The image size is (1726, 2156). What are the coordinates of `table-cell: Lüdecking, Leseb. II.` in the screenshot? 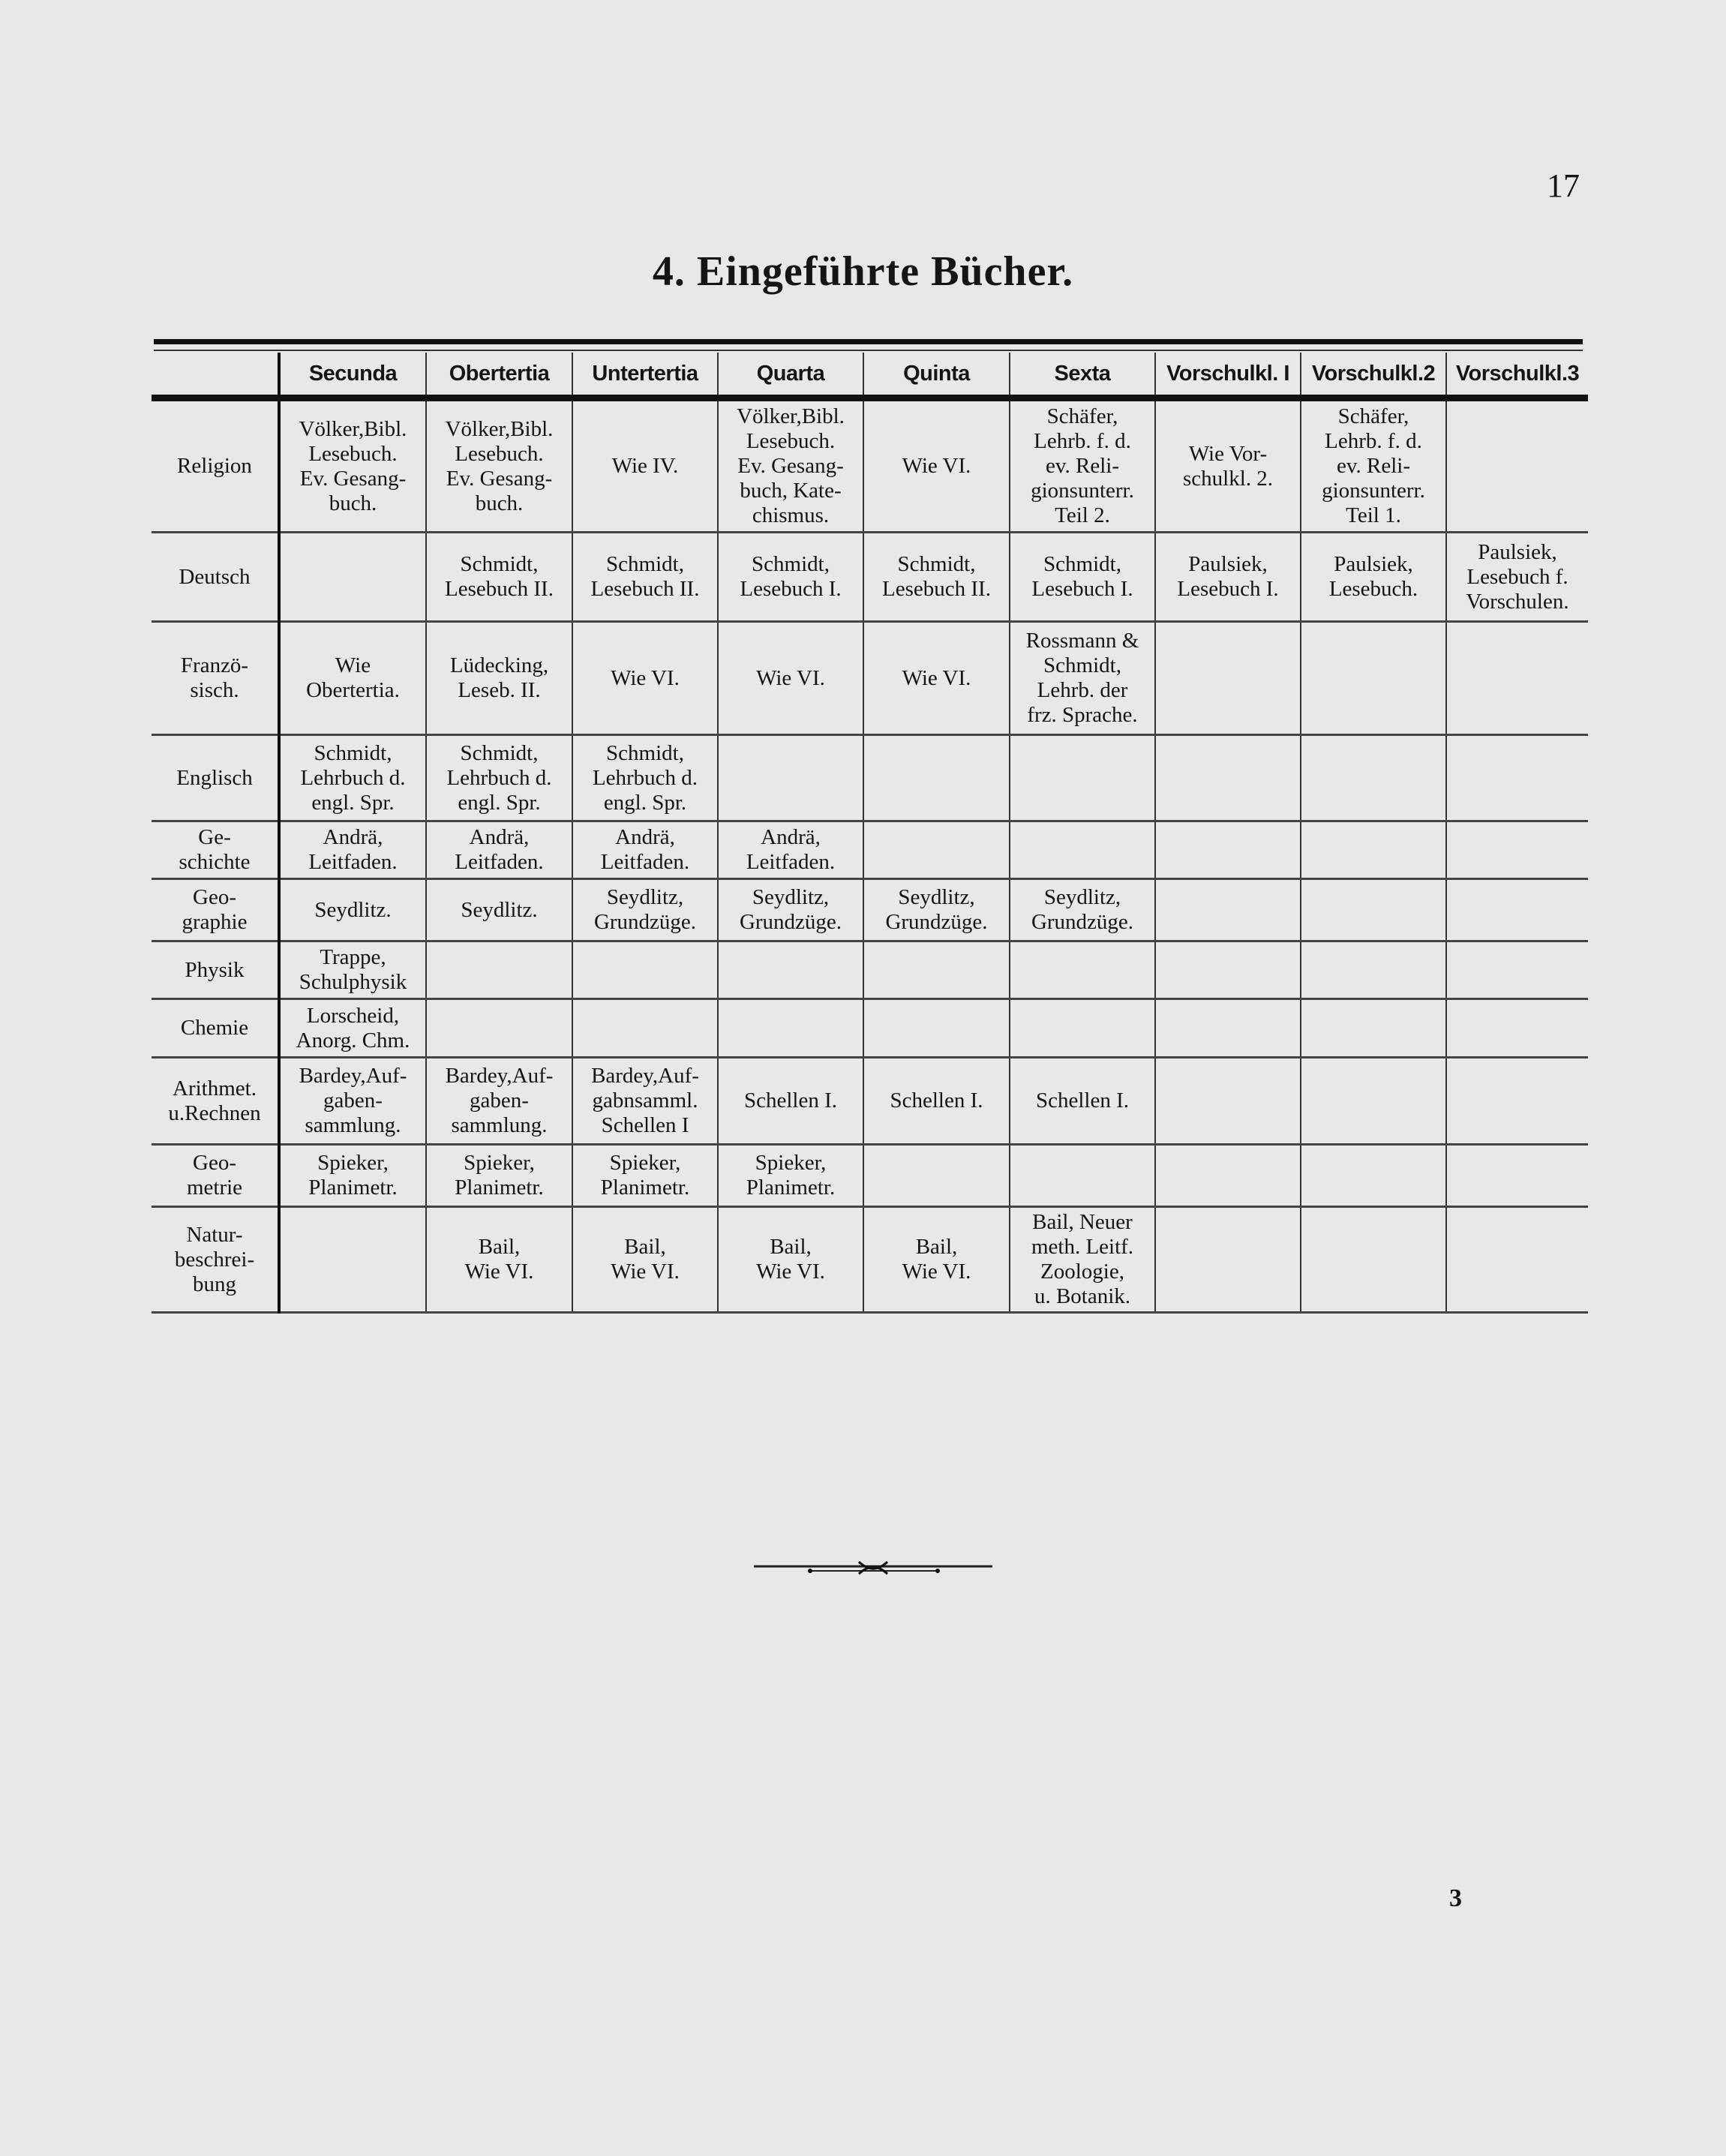 It's located at (498, 678).